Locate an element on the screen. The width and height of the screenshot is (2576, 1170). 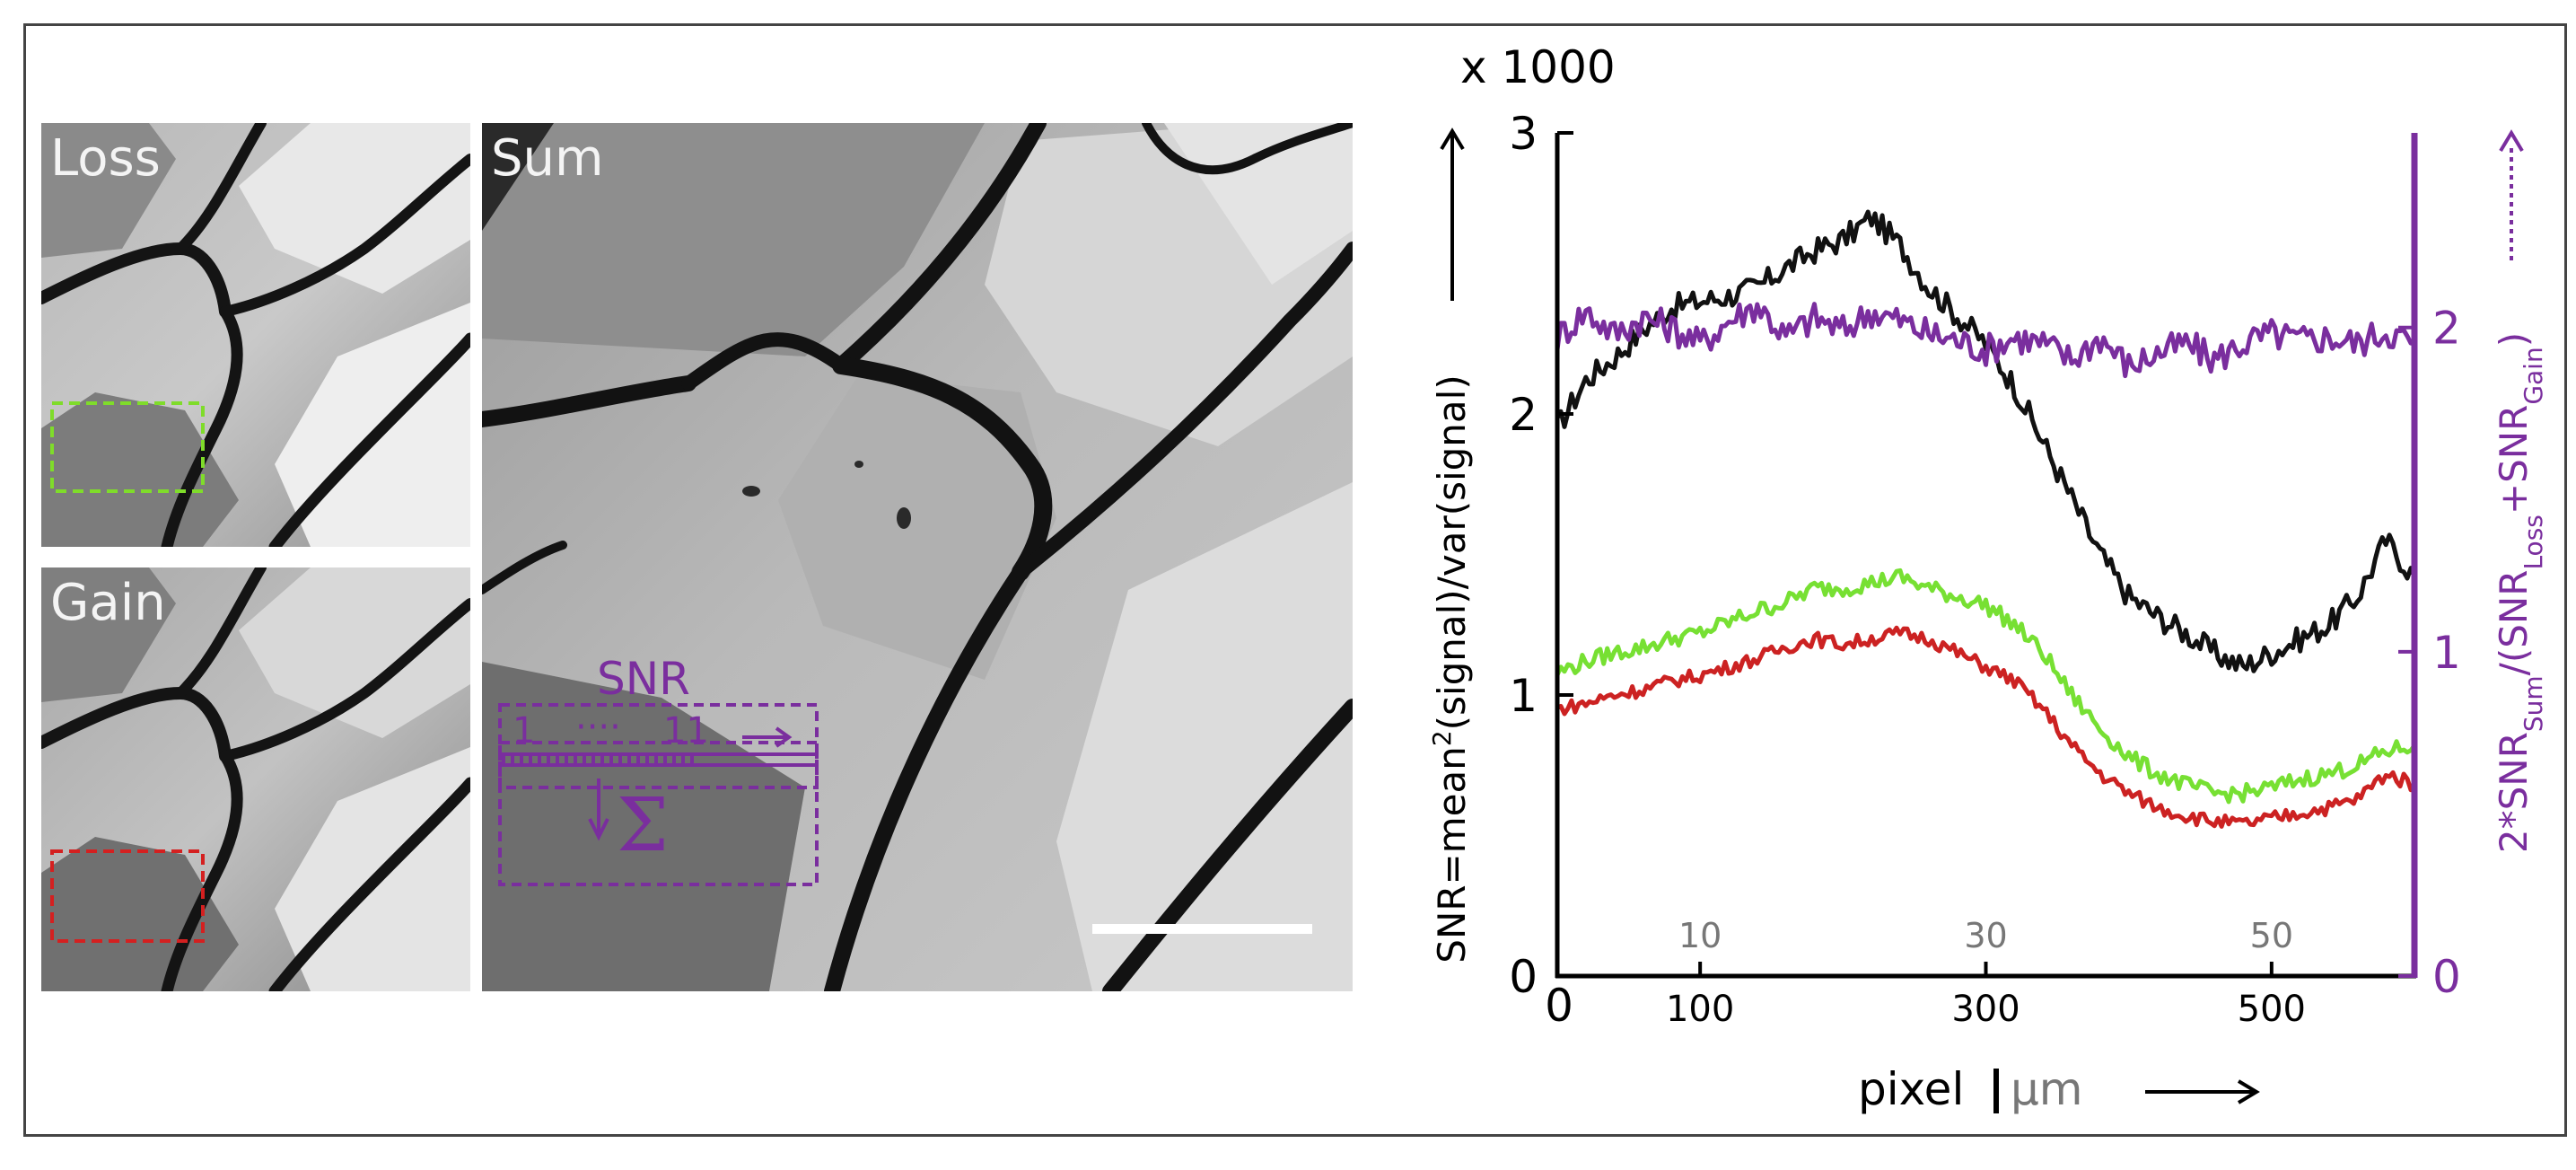
snr-index-end: 11 is located at coordinates (686, 731).